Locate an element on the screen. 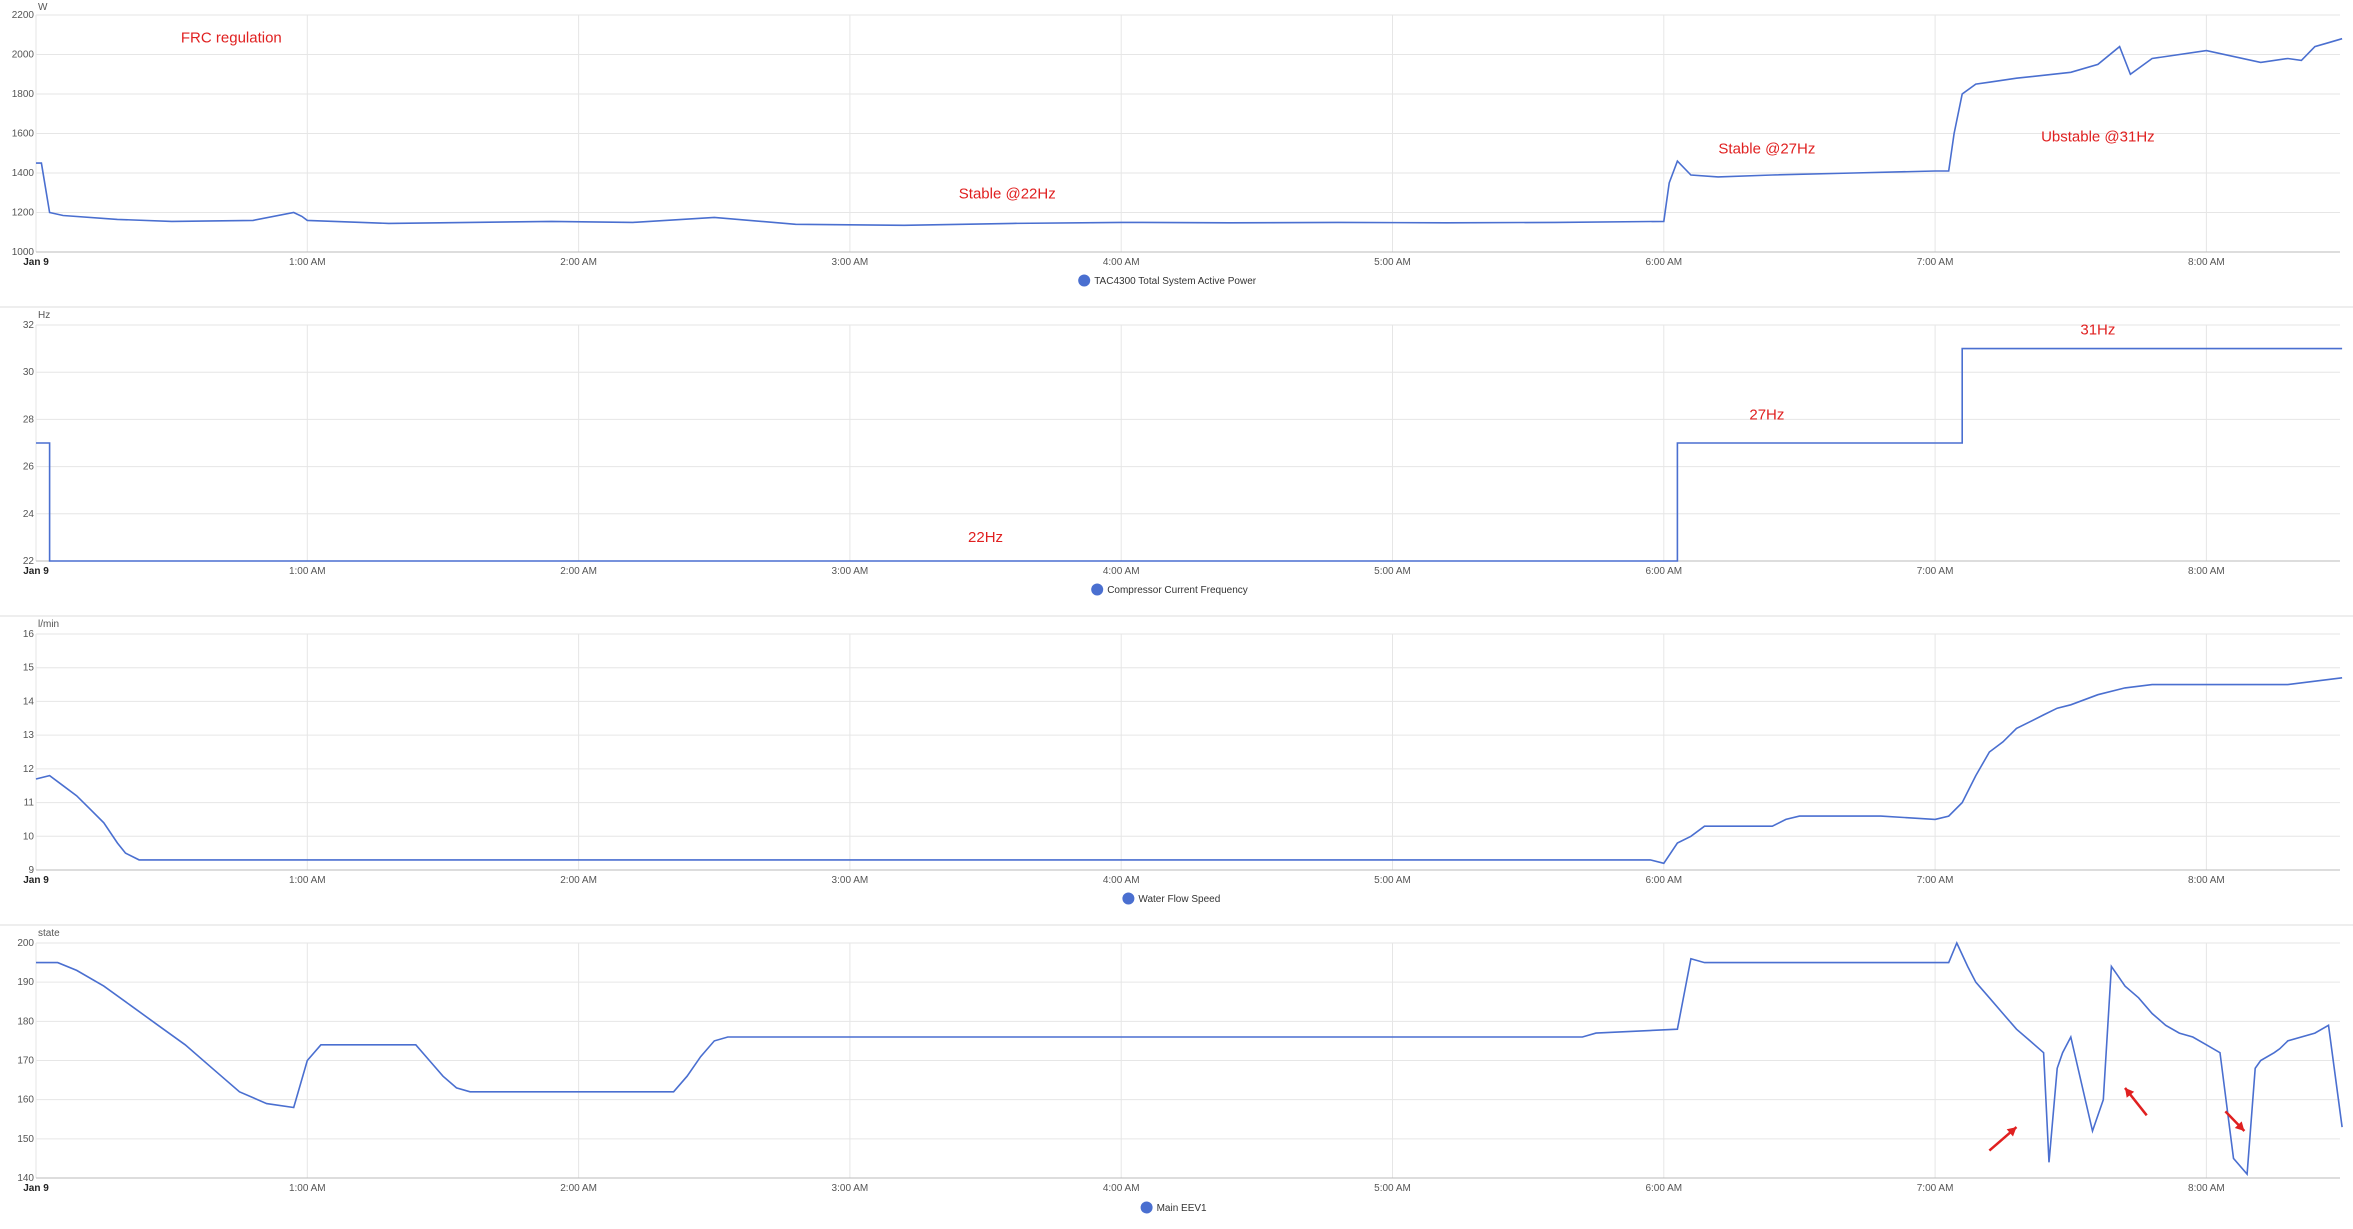  y-tick-label: 200 is located at coordinates (25, 943).